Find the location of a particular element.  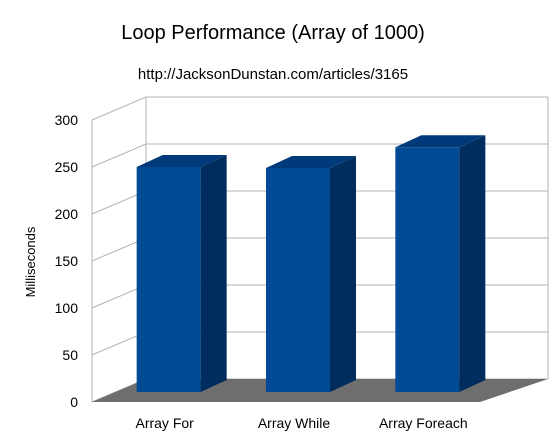

gridline is located at coordinates (319, 108).